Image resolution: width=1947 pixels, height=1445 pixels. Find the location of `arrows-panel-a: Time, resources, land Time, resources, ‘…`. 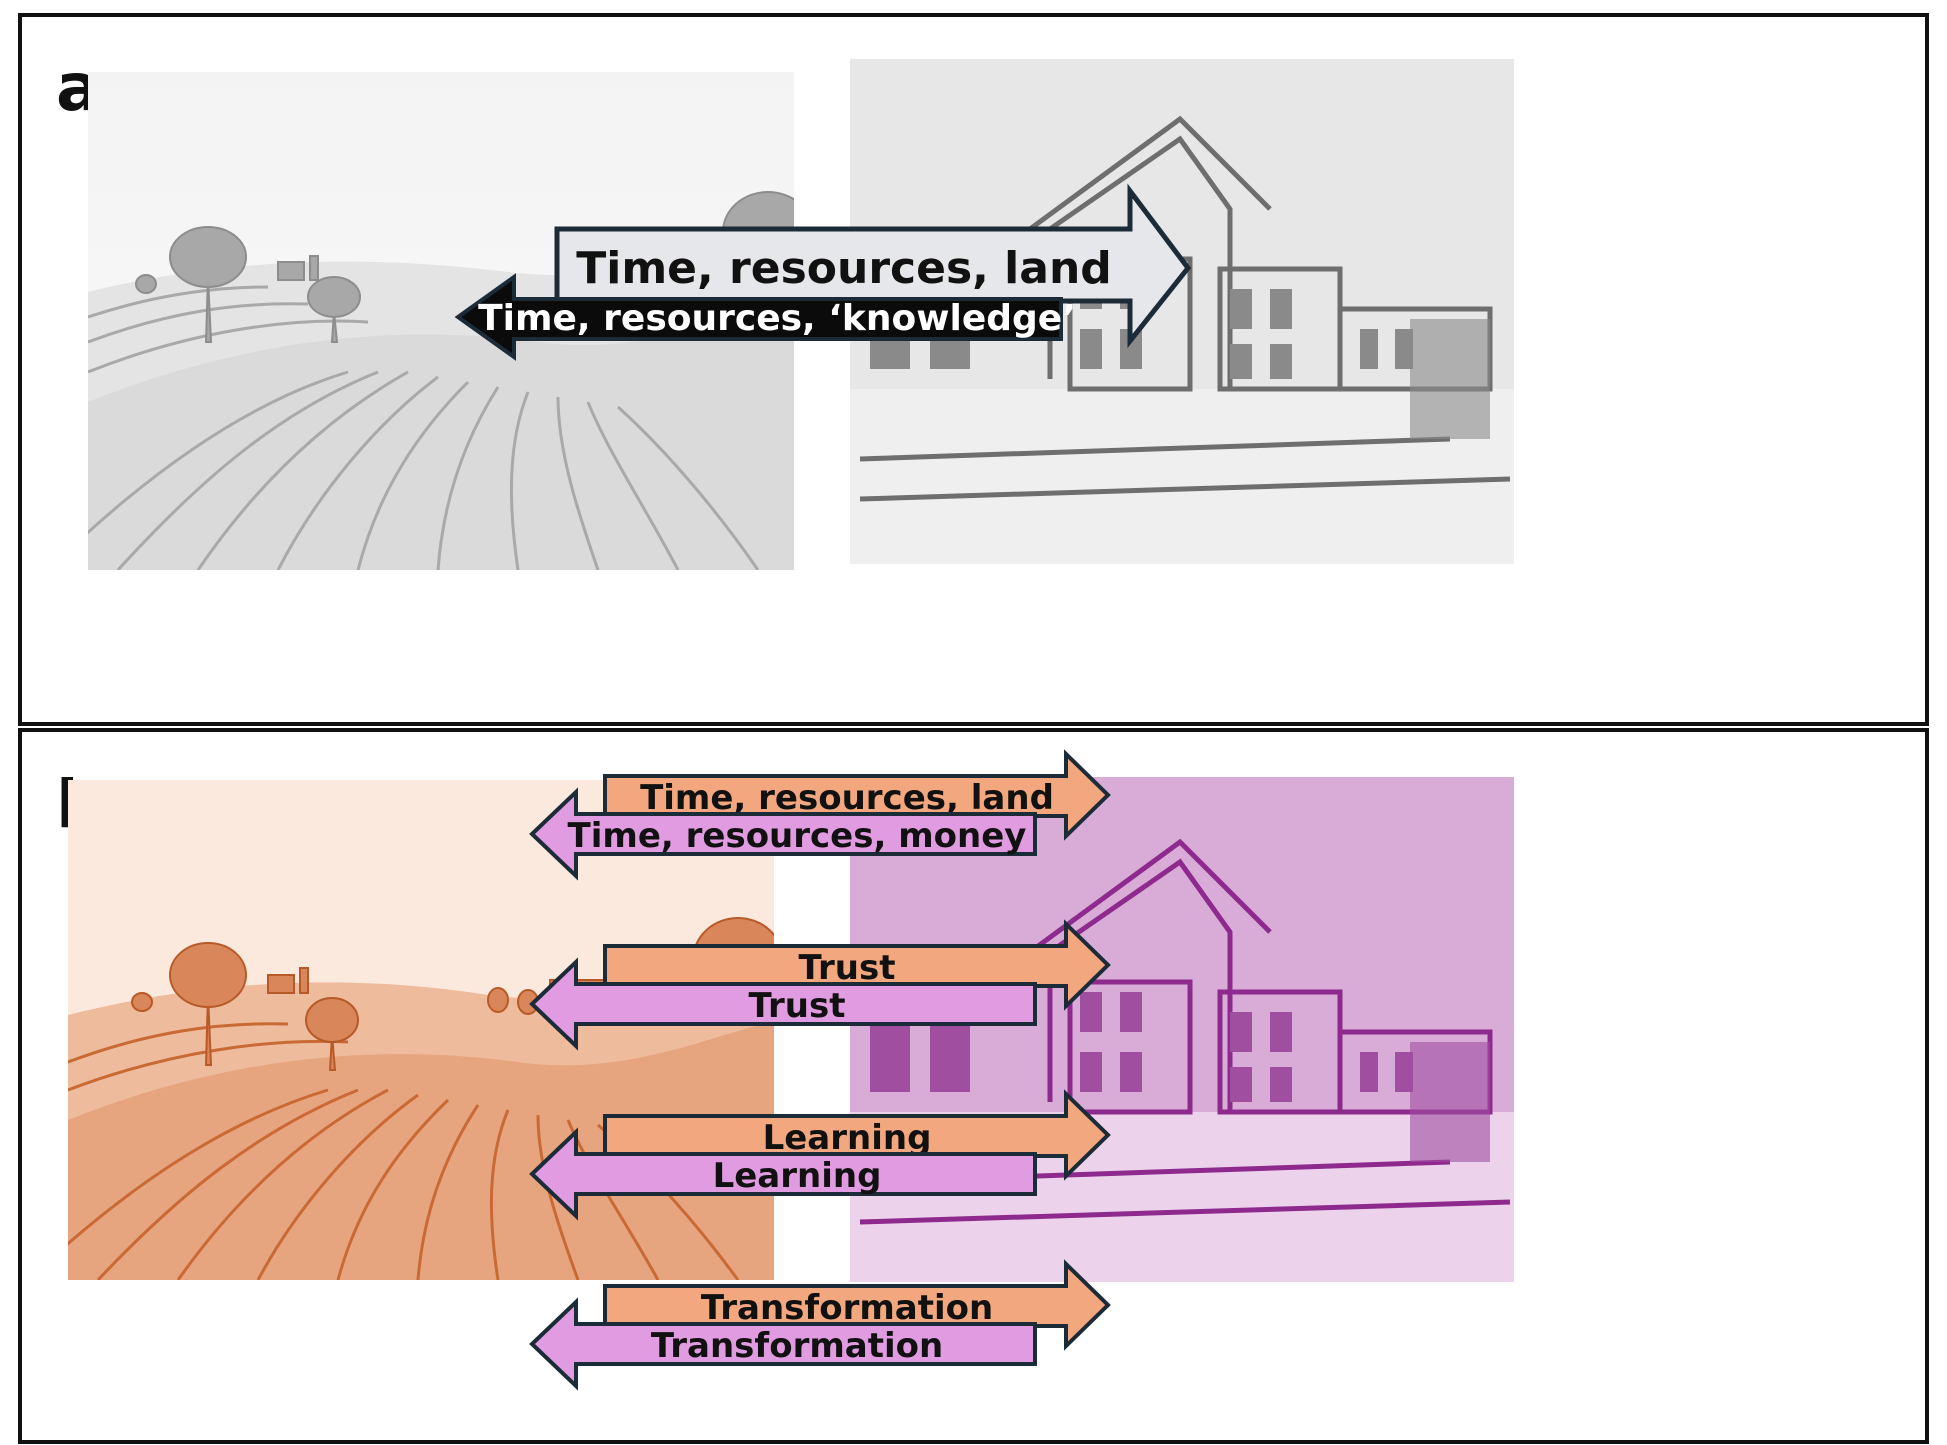

arrows-panel-a: Time, resources, land Time, resources, ‘… is located at coordinates (823, 272).